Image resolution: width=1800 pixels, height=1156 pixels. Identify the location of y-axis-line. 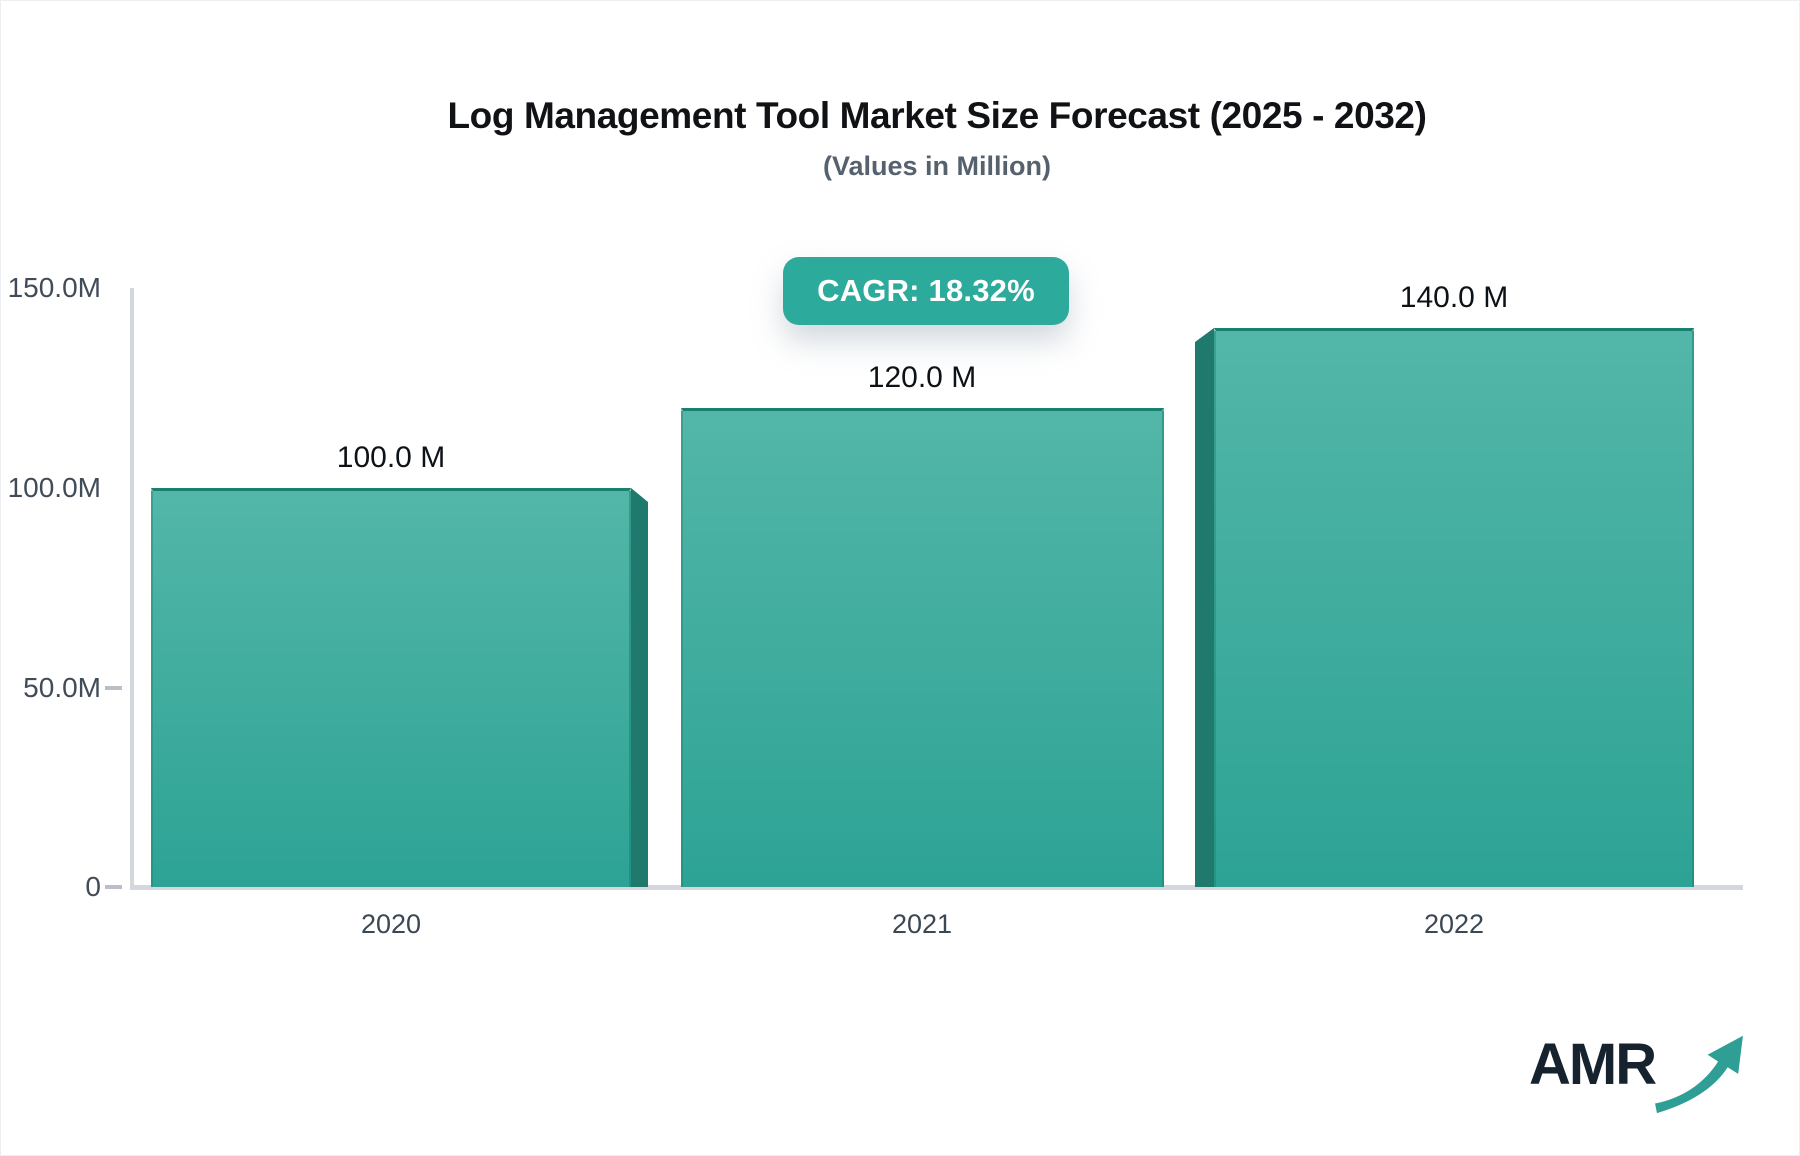
(132, 588).